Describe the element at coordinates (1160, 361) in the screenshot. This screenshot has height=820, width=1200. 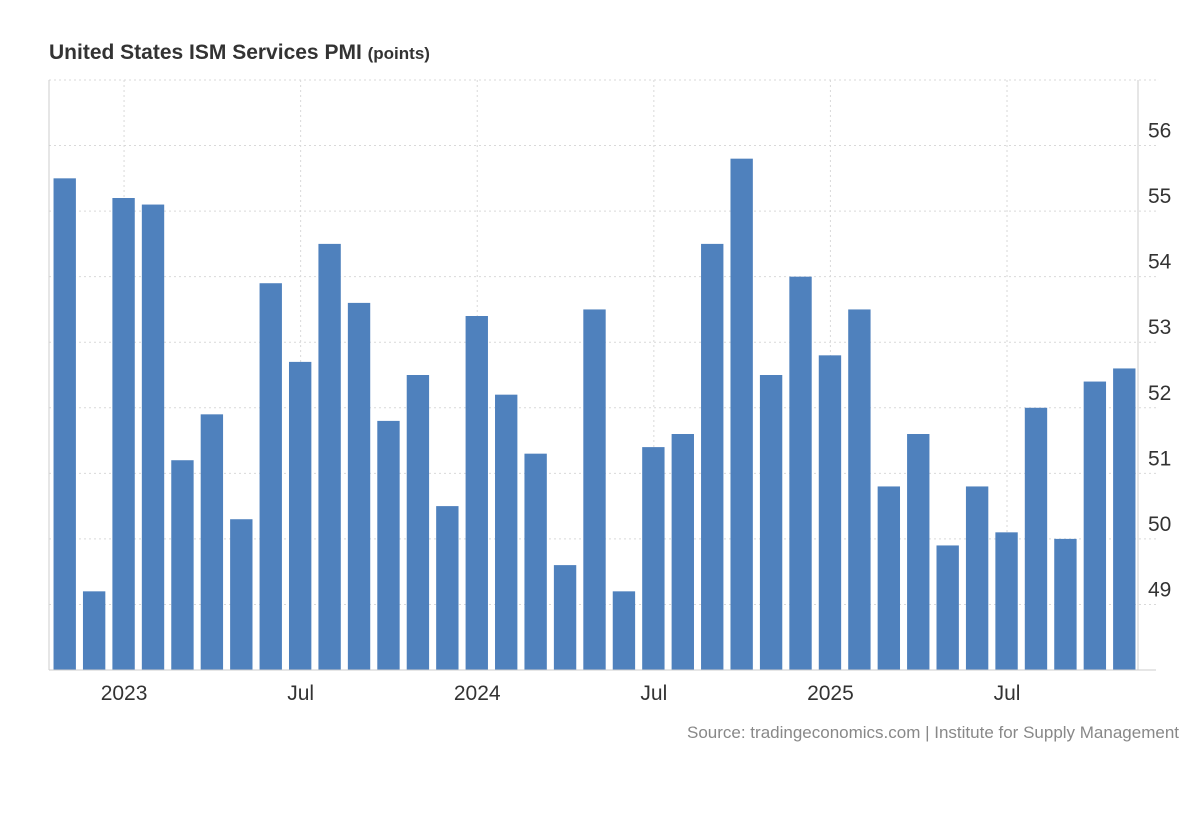
I see `y-axis-ticks: 49 50 51 52 53 54 55 56` at that location.